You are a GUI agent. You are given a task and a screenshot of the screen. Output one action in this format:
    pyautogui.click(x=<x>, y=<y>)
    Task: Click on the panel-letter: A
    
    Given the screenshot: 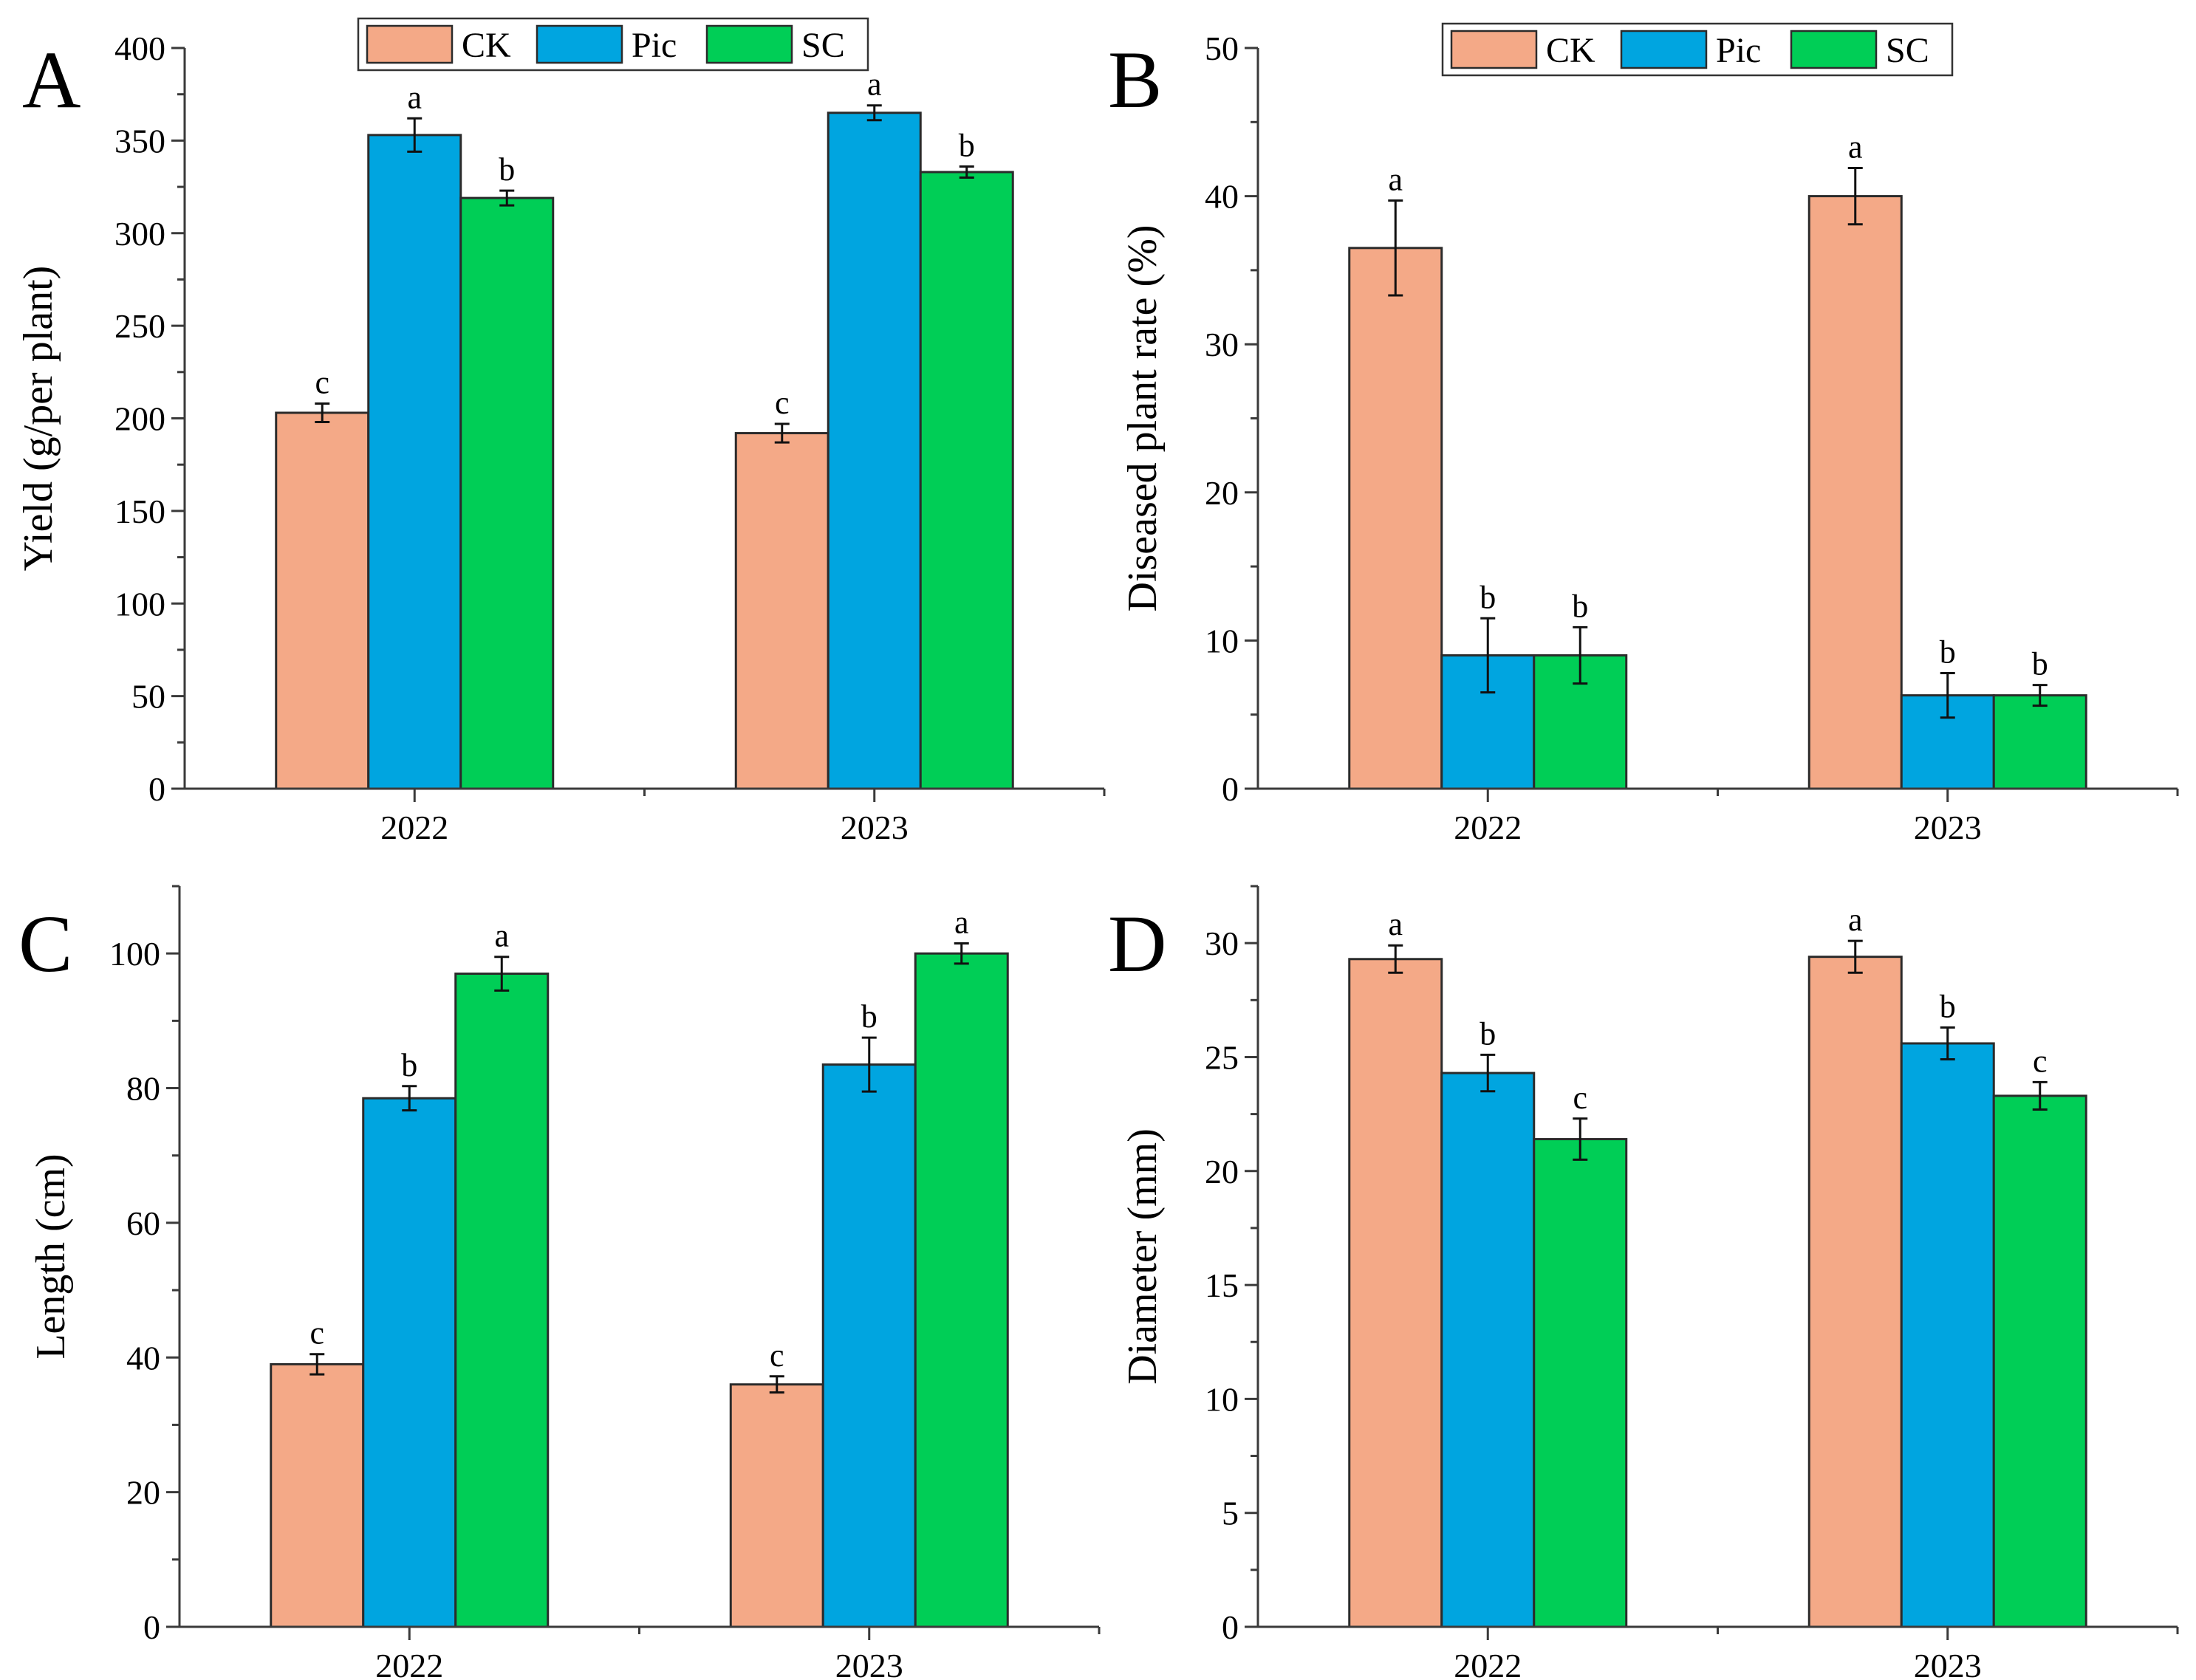 What is the action you would take?
    pyautogui.click(x=51, y=80)
    